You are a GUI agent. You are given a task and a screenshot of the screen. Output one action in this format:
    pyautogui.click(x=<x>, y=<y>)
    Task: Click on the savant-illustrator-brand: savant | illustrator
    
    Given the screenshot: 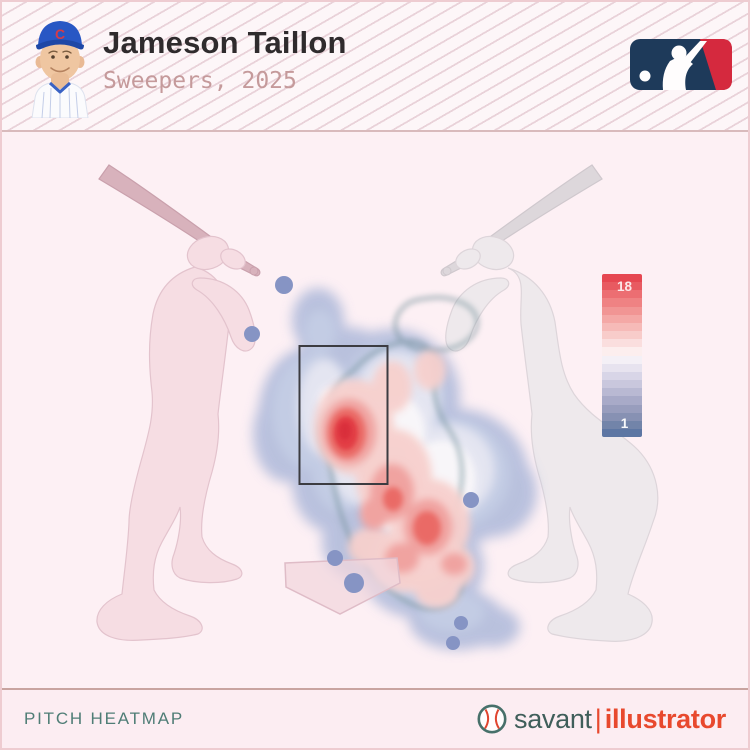 What is the action you would take?
    pyautogui.click(x=601, y=719)
    